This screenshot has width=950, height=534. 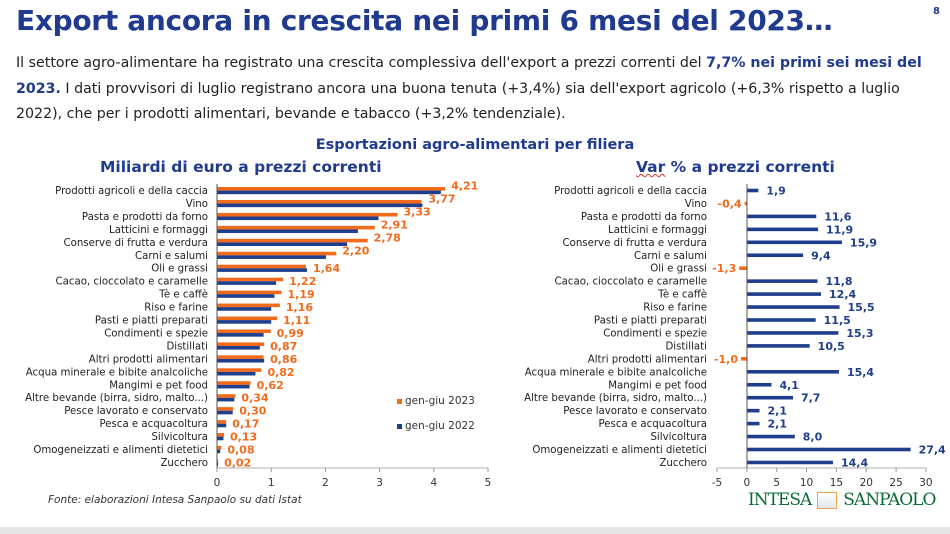 I want to click on data-label: 0,08, so click(x=240, y=450).